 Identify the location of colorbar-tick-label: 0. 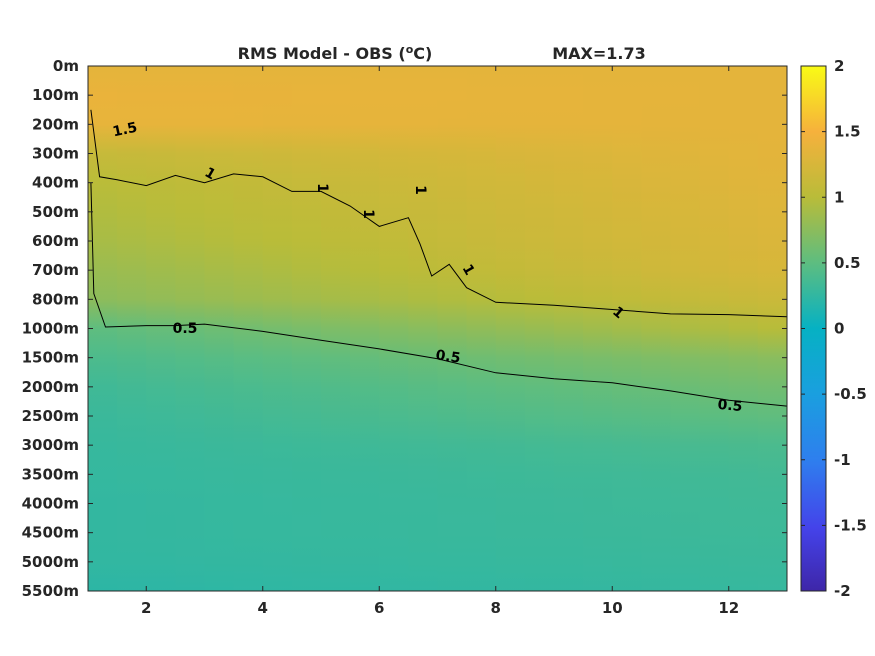
(839, 329).